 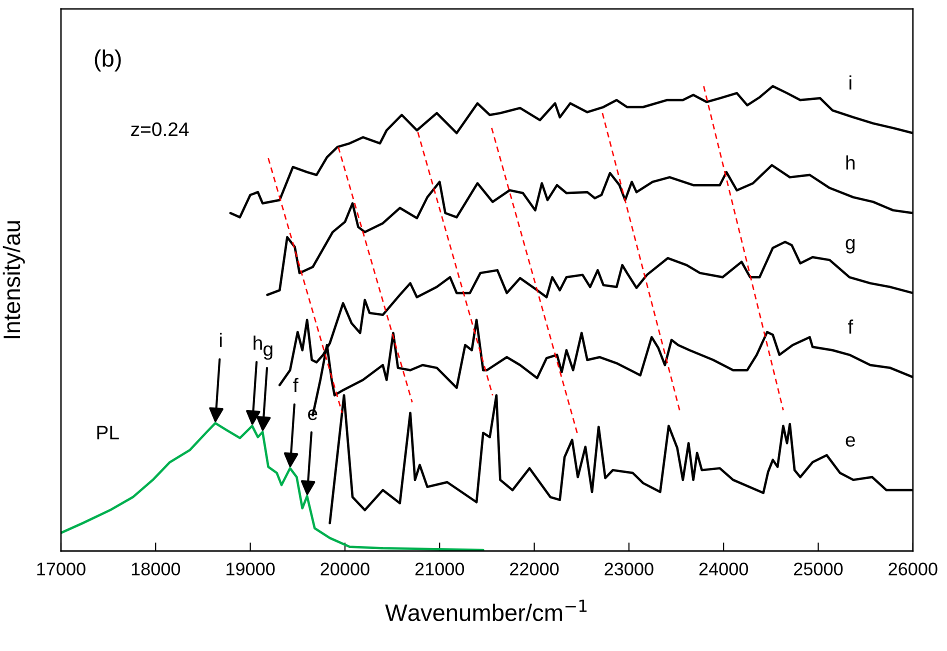 What do you see at coordinates (268, 352) in the screenshot?
I see `annotation: g` at bounding box center [268, 352].